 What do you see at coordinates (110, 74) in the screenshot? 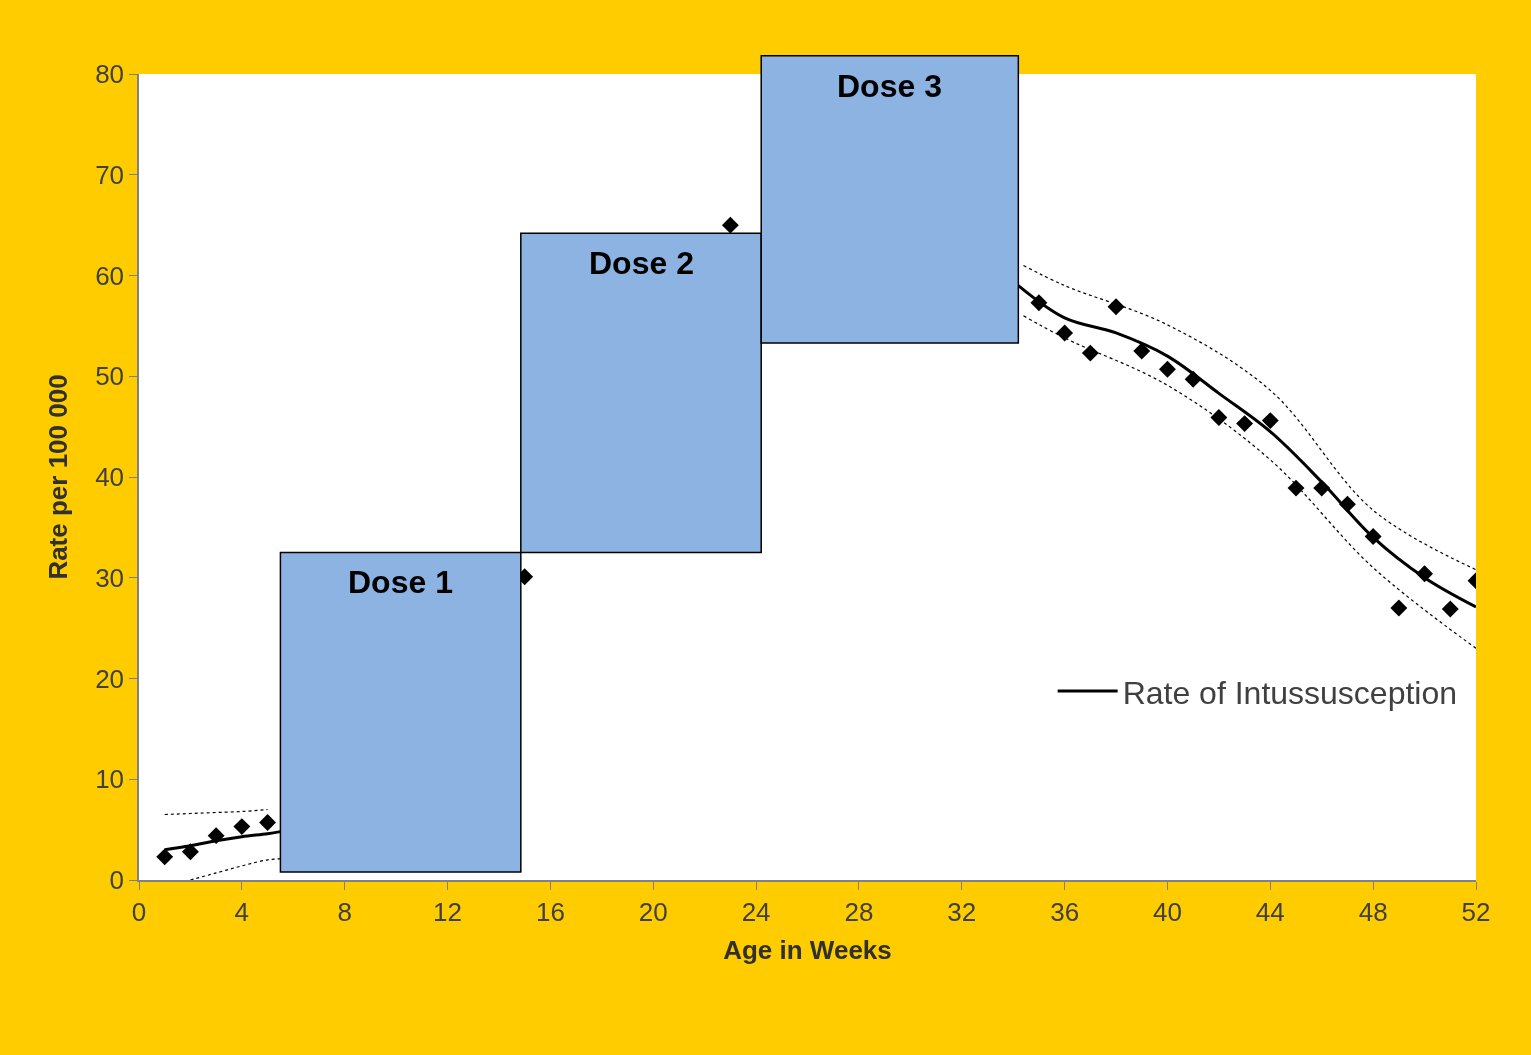
I see `y-tick-label: 80` at bounding box center [110, 74].